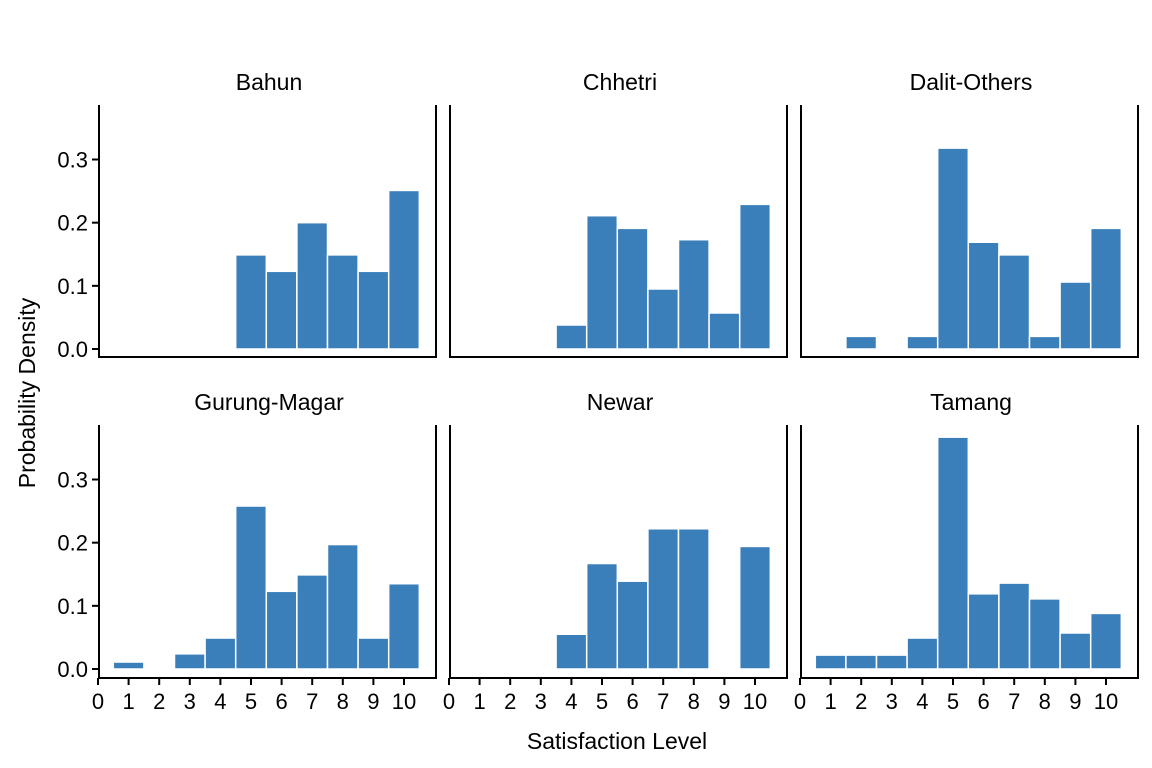 The height and width of the screenshot is (768, 1152). I want to click on panel-title: Chhetri, so click(620, 82).